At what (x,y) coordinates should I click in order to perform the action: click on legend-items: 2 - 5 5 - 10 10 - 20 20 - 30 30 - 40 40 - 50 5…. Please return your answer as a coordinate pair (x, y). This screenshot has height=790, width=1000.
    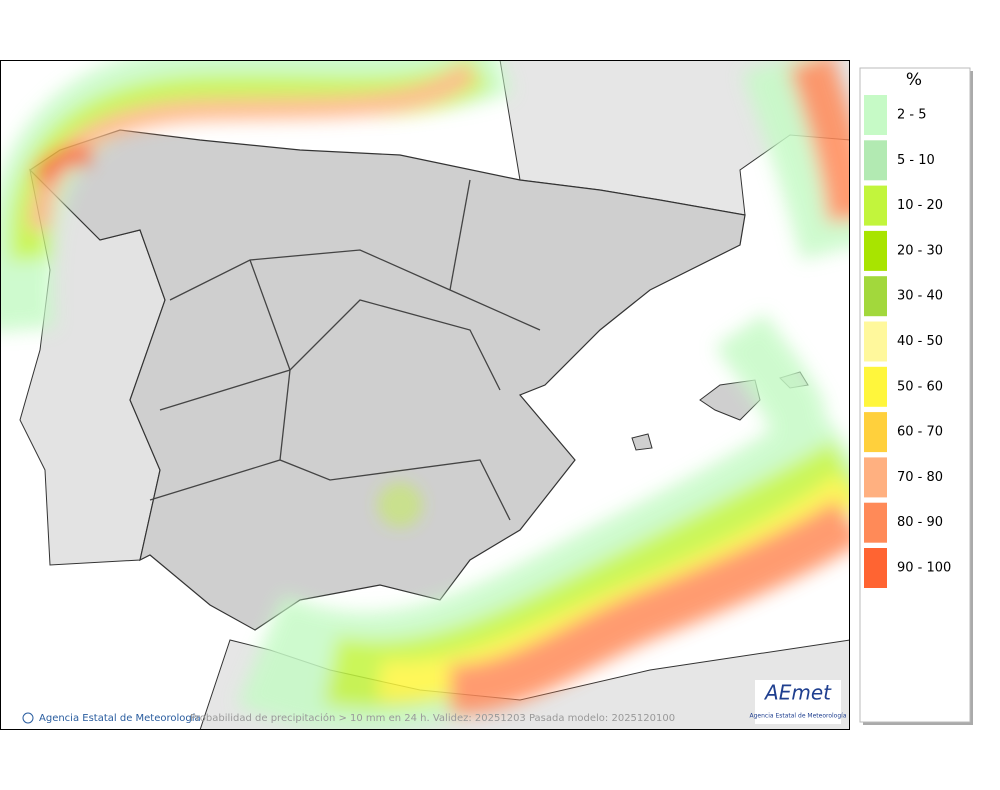
    Looking at the image, I should click on (907, 341).